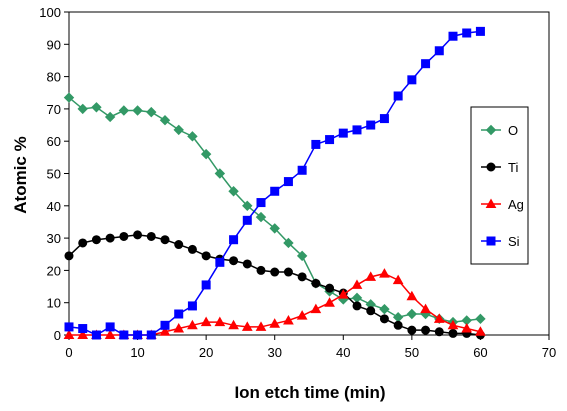 The image size is (567, 411). I want to click on y-tick-label: 30, so click(54, 238).